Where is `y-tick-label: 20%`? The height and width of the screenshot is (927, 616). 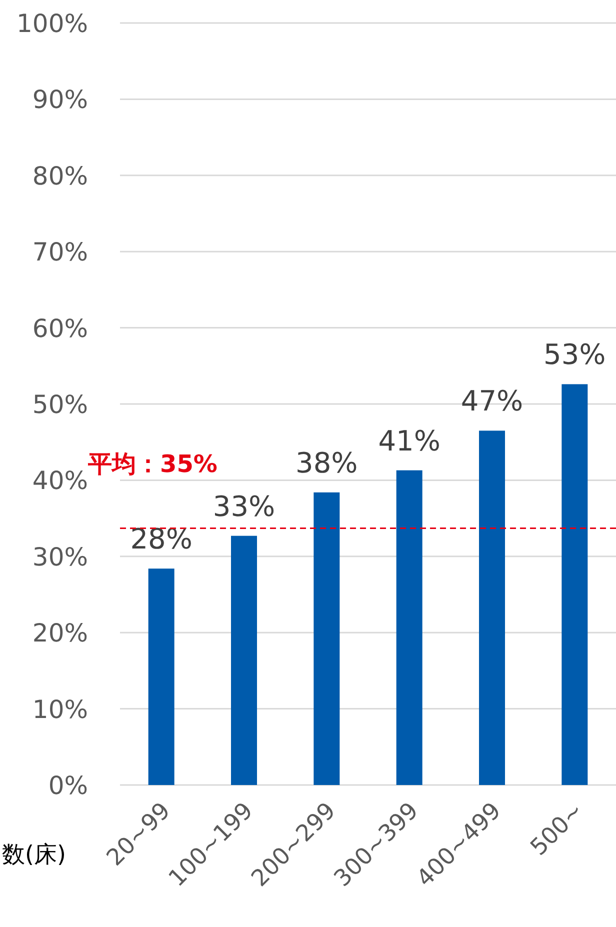 y-tick-label: 20% is located at coordinates (60, 633).